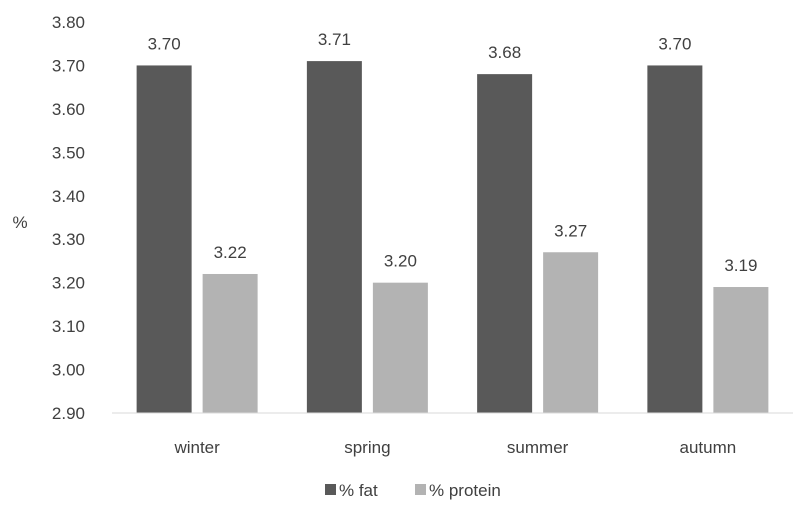 The width and height of the screenshot is (797, 509). What do you see at coordinates (454, 447) in the screenshot?
I see `x-axis: winter spring summer autumn` at bounding box center [454, 447].